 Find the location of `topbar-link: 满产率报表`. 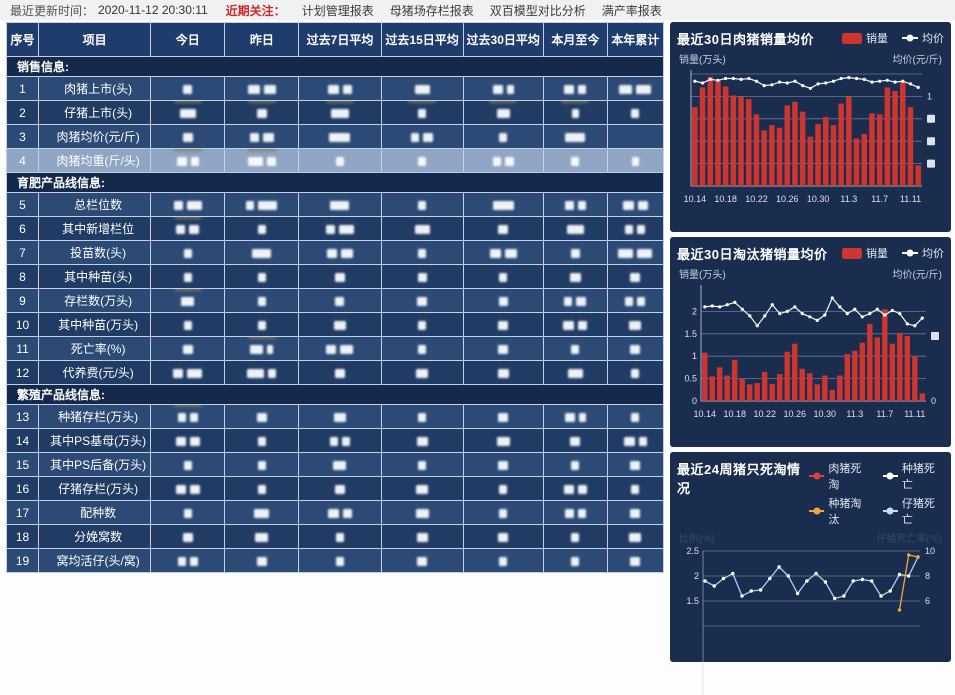

topbar-link: 满产率报表 is located at coordinates (631, 10).